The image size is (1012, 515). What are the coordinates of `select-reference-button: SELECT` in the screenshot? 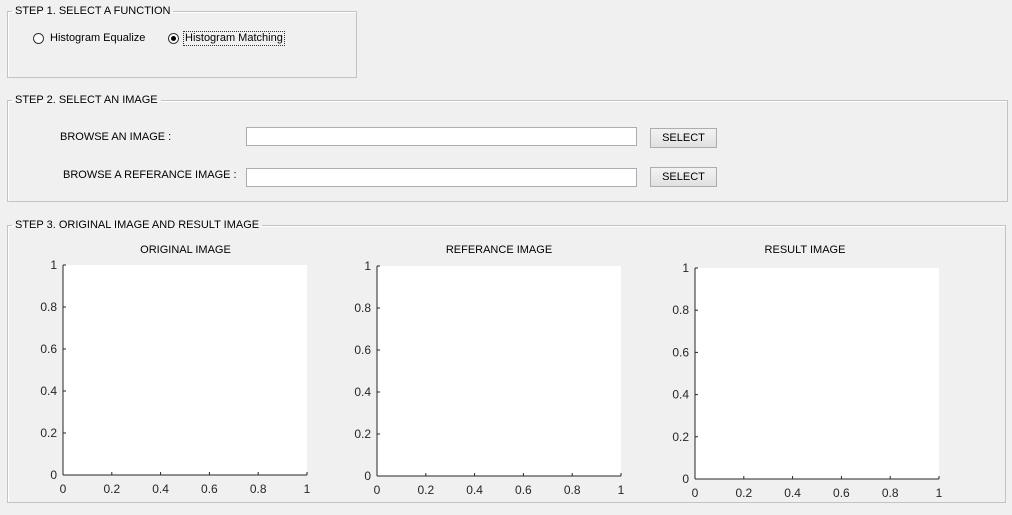 It's located at (683, 177).